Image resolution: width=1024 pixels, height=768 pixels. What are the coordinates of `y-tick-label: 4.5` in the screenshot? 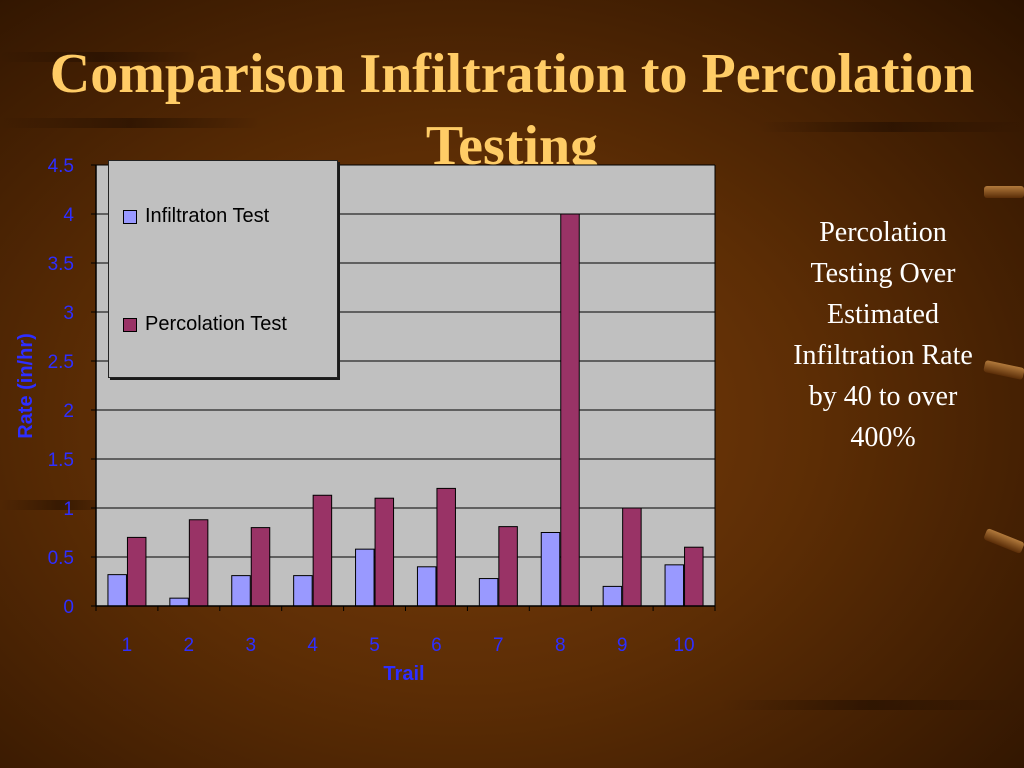 It's located at (61, 166).